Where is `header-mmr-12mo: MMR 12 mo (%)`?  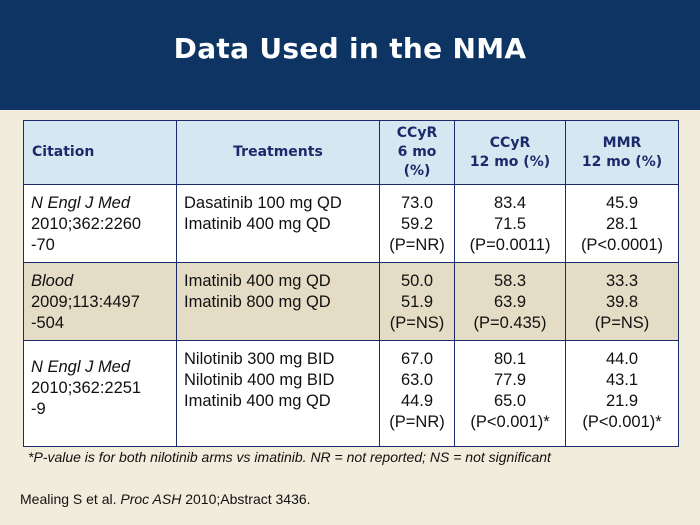 header-mmr-12mo: MMR 12 mo (%) is located at coordinates (622, 152).